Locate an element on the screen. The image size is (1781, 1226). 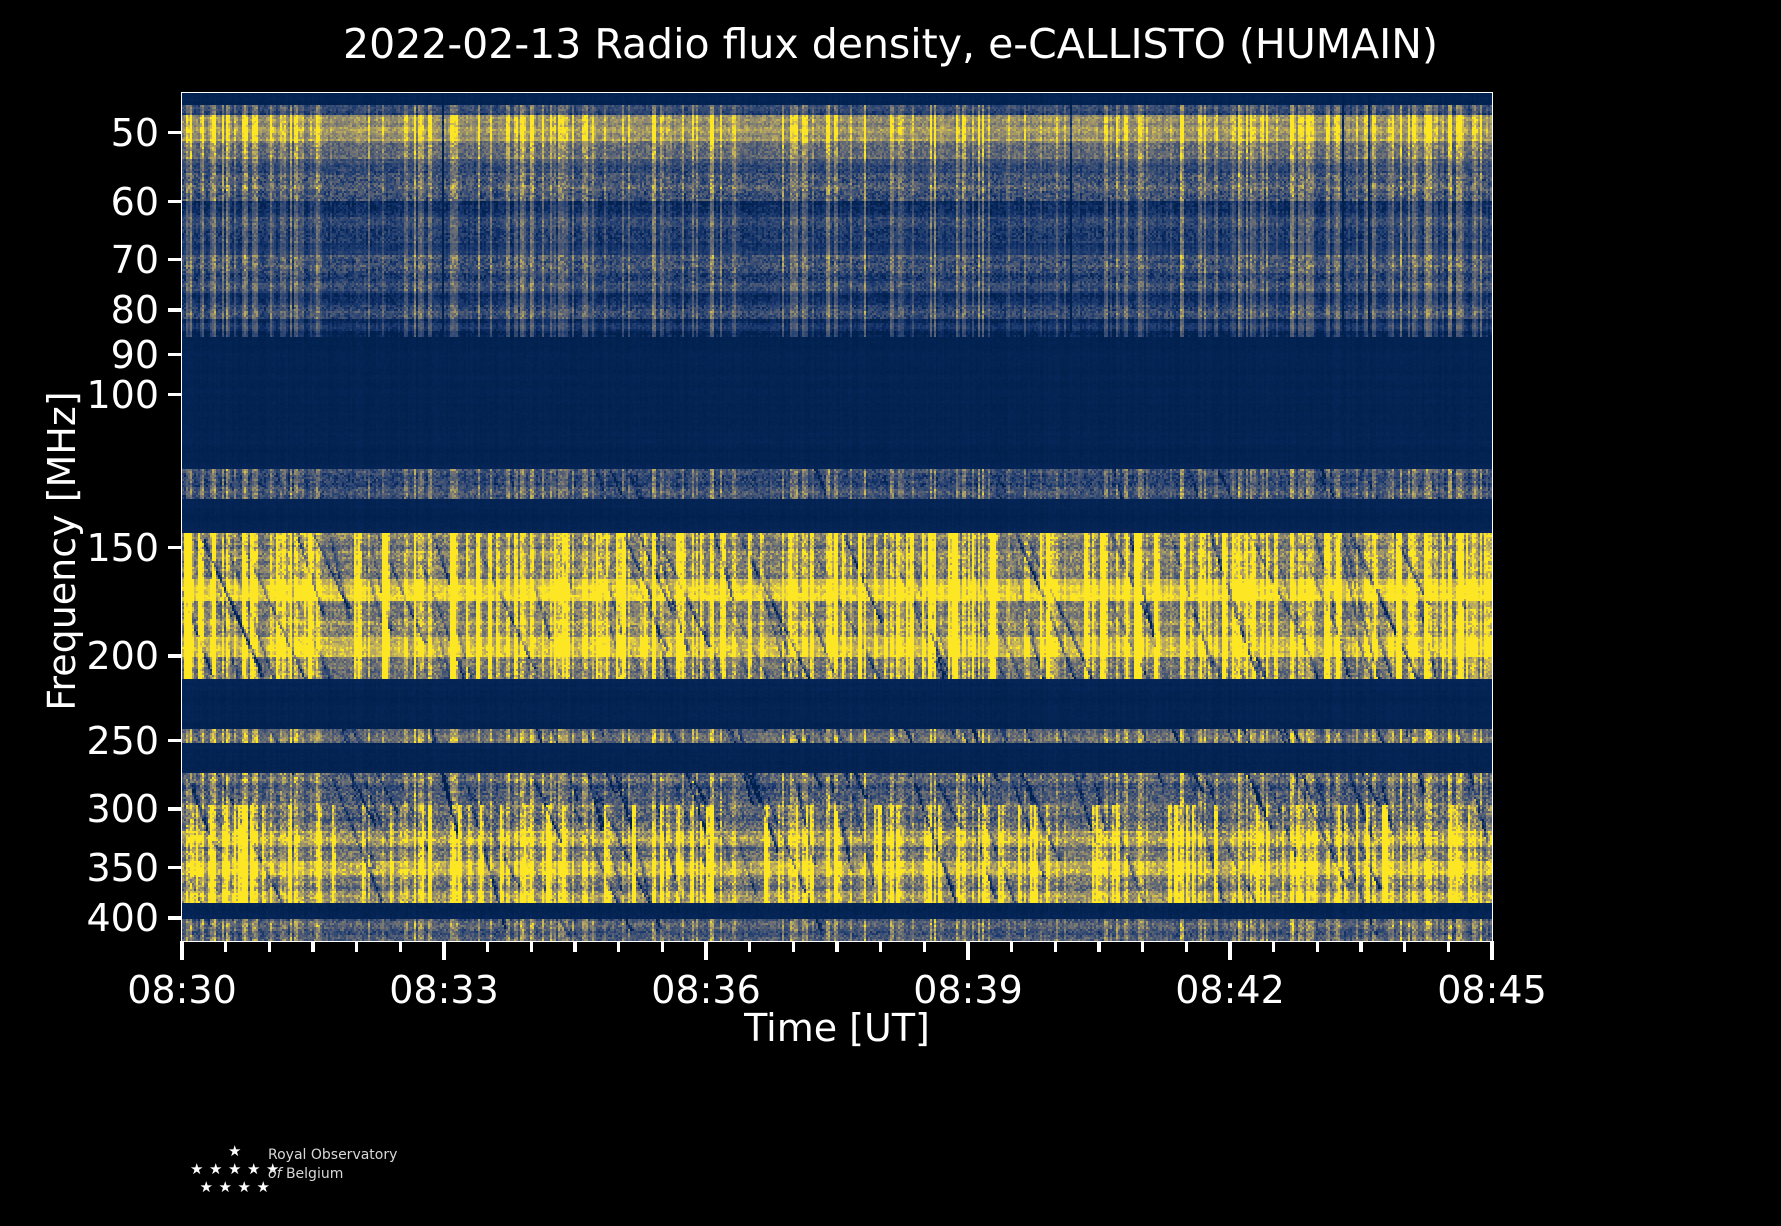
x-tick-label: 08:42 is located at coordinates (1230, 990).